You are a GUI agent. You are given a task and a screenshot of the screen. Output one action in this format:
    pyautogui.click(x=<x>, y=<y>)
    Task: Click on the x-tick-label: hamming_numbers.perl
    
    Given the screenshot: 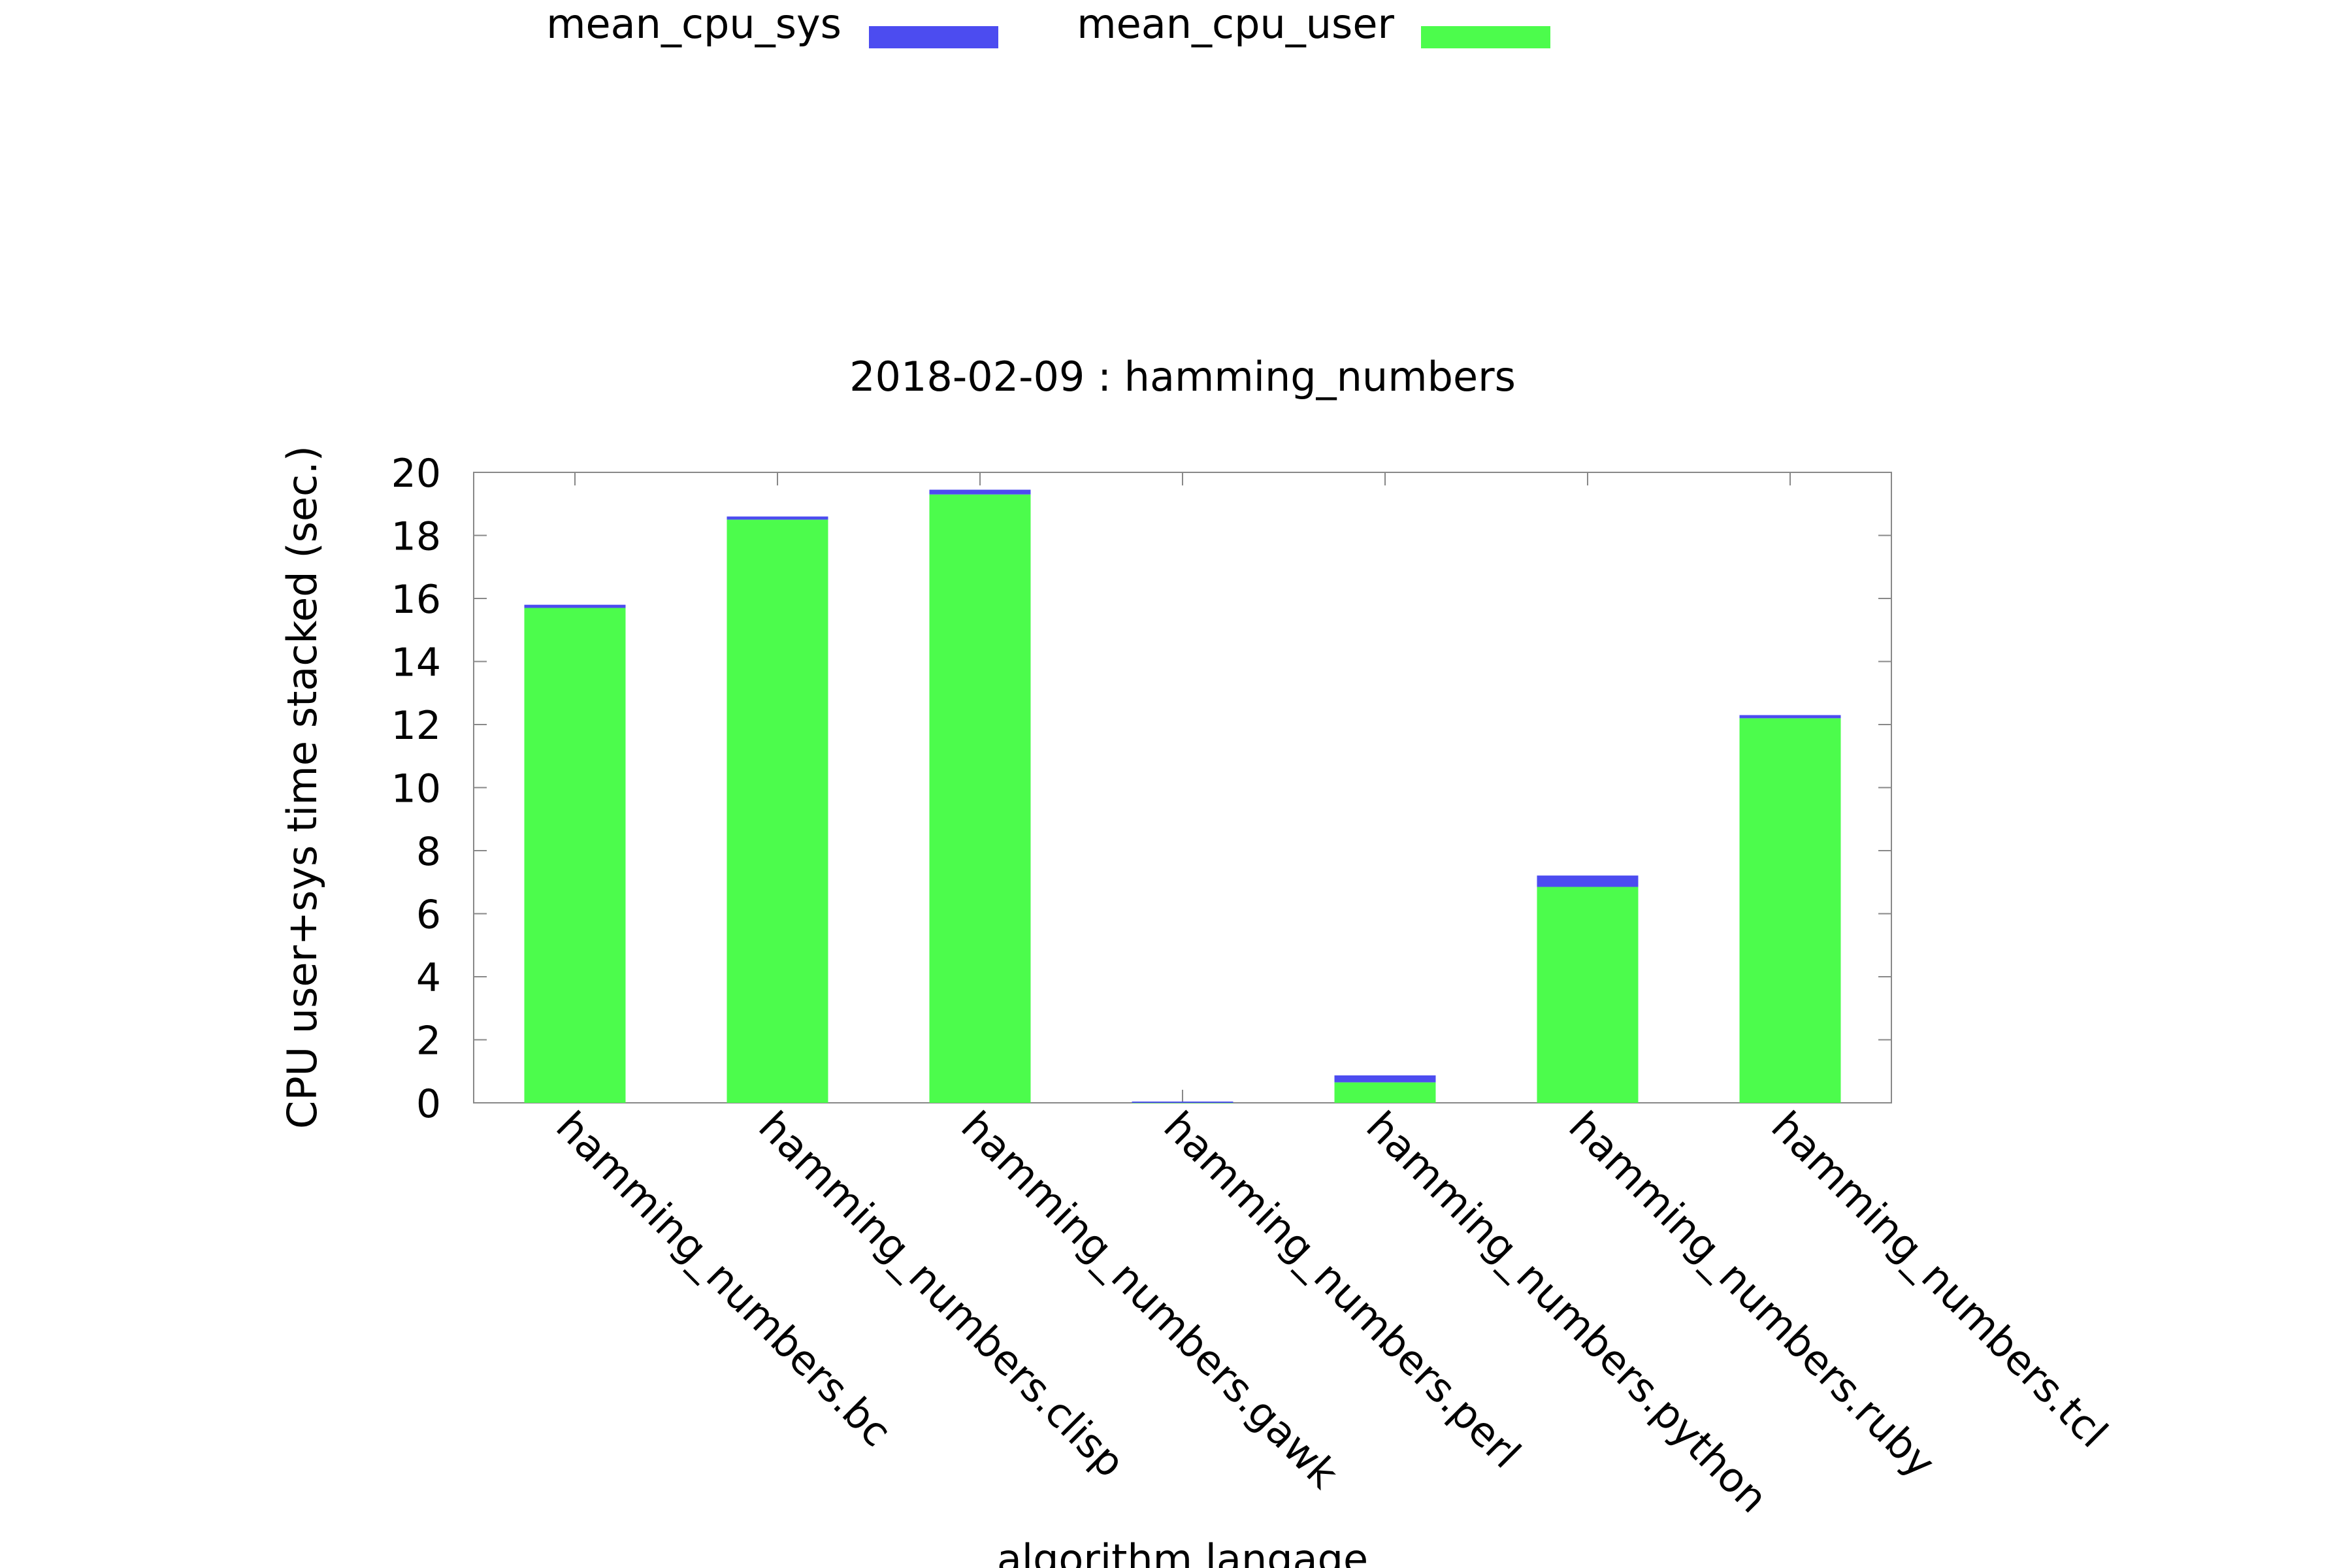 What is the action you would take?
    pyautogui.click(x=1341, y=1289)
    